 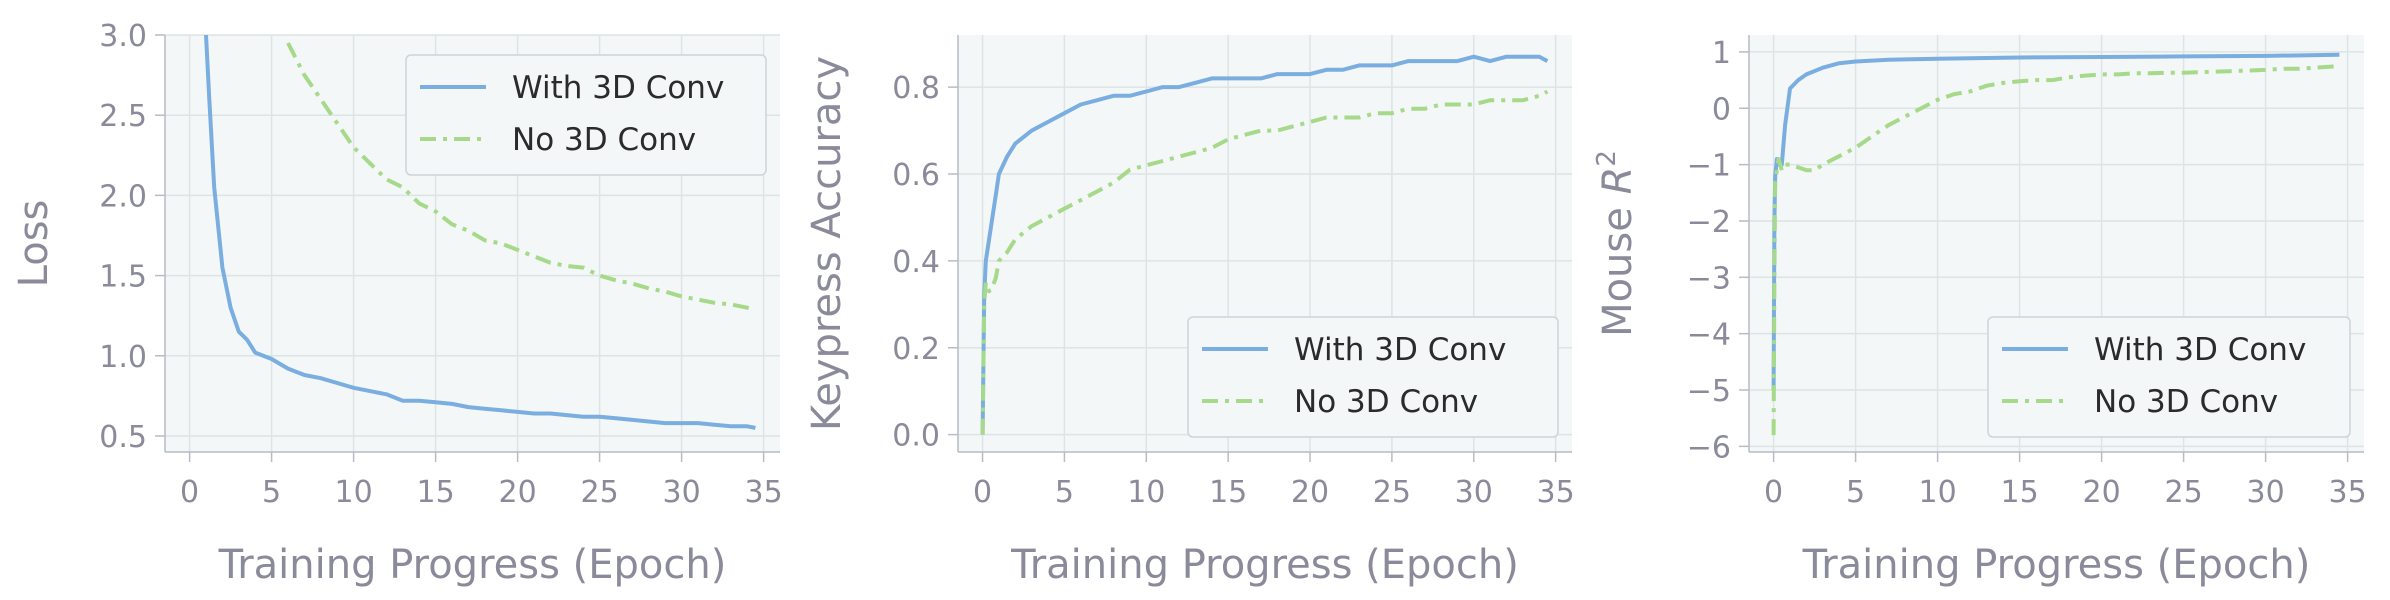 What do you see at coordinates (123, 277) in the screenshot?
I see `y-tick-label: 1.5` at bounding box center [123, 277].